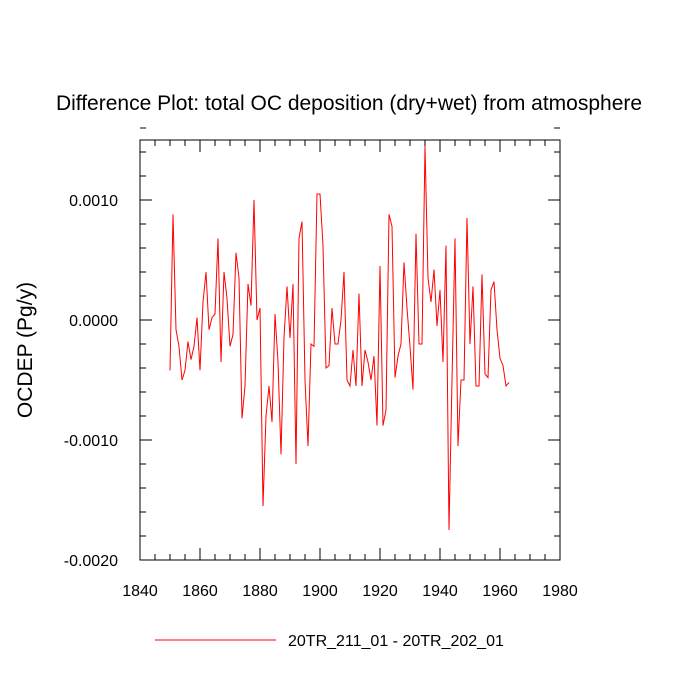  Describe the element at coordinates (396, 641) in the screenshot. I see `legend-label: 20TR_211_01 - 20TR_202_01` at that location.